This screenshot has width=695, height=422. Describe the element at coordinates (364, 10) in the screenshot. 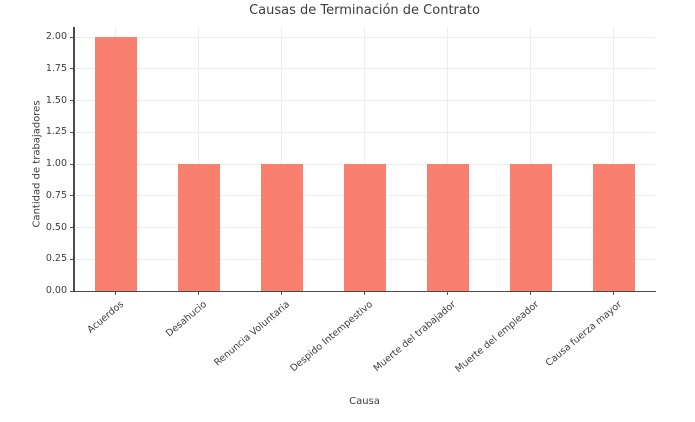

I see `chart-title: Causas de Terminación de Contrato` at that location.